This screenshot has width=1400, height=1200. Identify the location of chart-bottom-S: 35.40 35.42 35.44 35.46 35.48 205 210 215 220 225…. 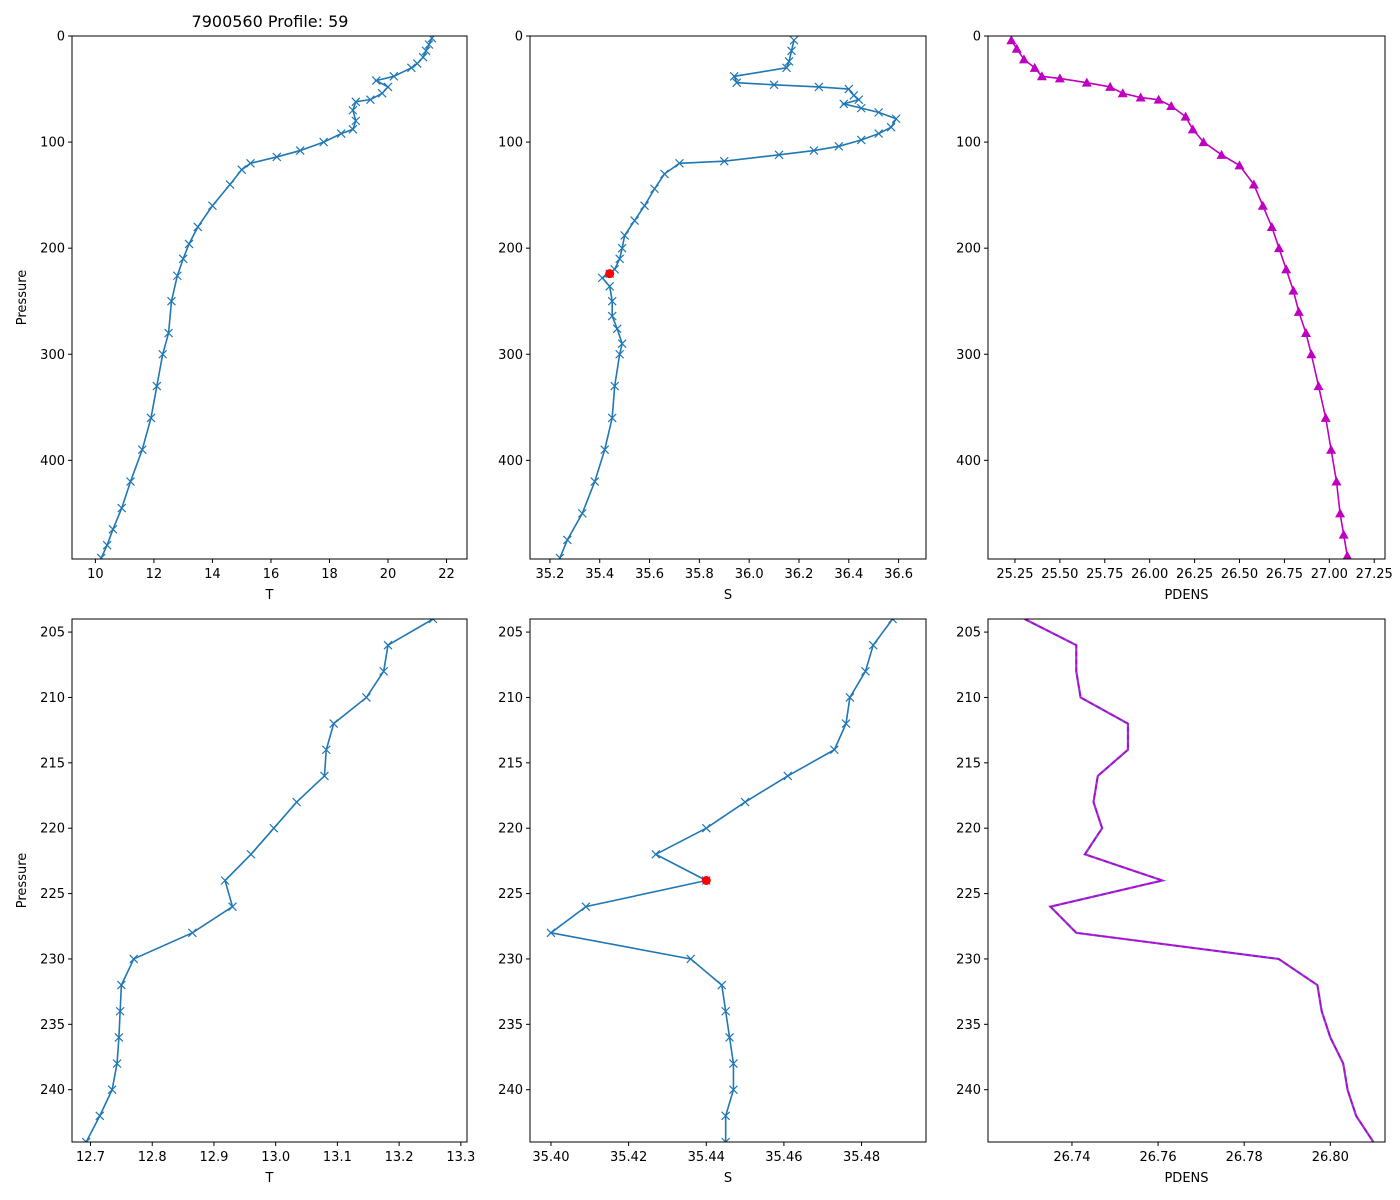
(712, 902).